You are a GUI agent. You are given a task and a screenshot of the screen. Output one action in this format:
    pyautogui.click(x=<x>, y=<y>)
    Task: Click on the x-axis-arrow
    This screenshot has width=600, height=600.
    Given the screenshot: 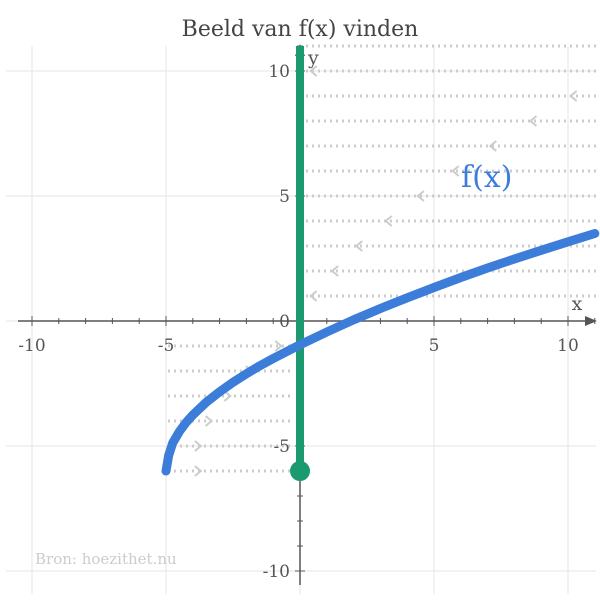 What is the action you would take?
    pyautogui.click(x=591, y=321)
    